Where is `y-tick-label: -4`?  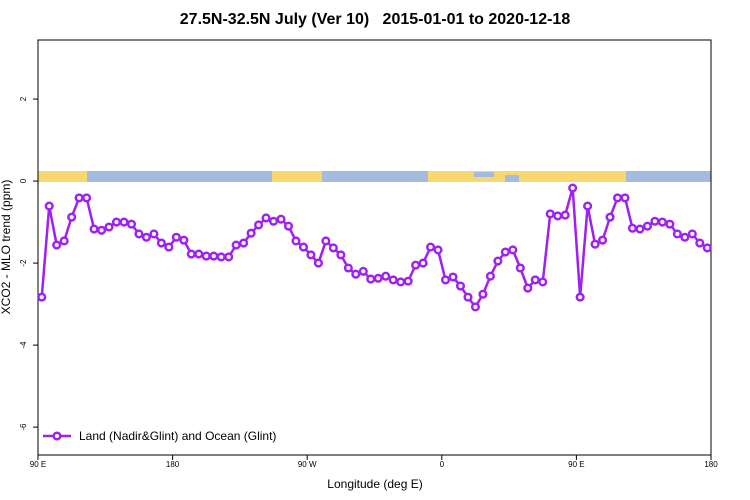
y-tick-label: -4 is located at coordinates (23, 345).